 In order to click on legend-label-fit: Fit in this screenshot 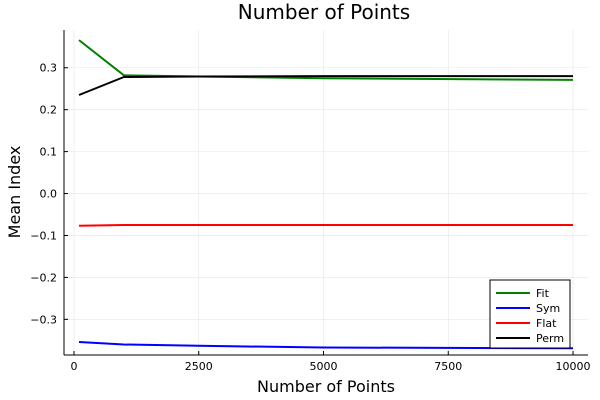, I will do `click(543, 293)`.